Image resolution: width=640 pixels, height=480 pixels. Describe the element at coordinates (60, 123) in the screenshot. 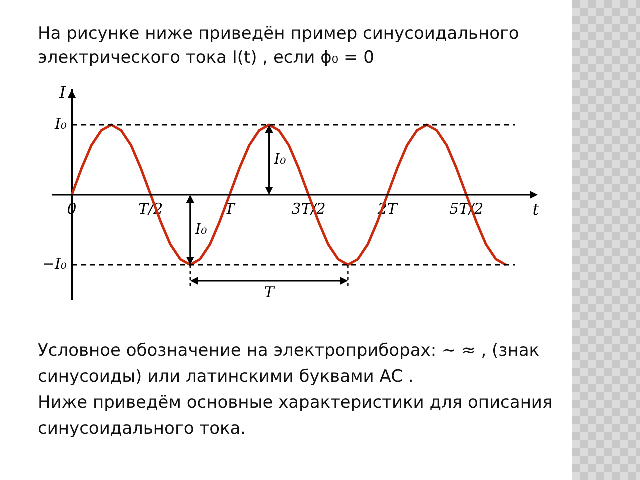

I see `ref-line-label: I₀` at that location.